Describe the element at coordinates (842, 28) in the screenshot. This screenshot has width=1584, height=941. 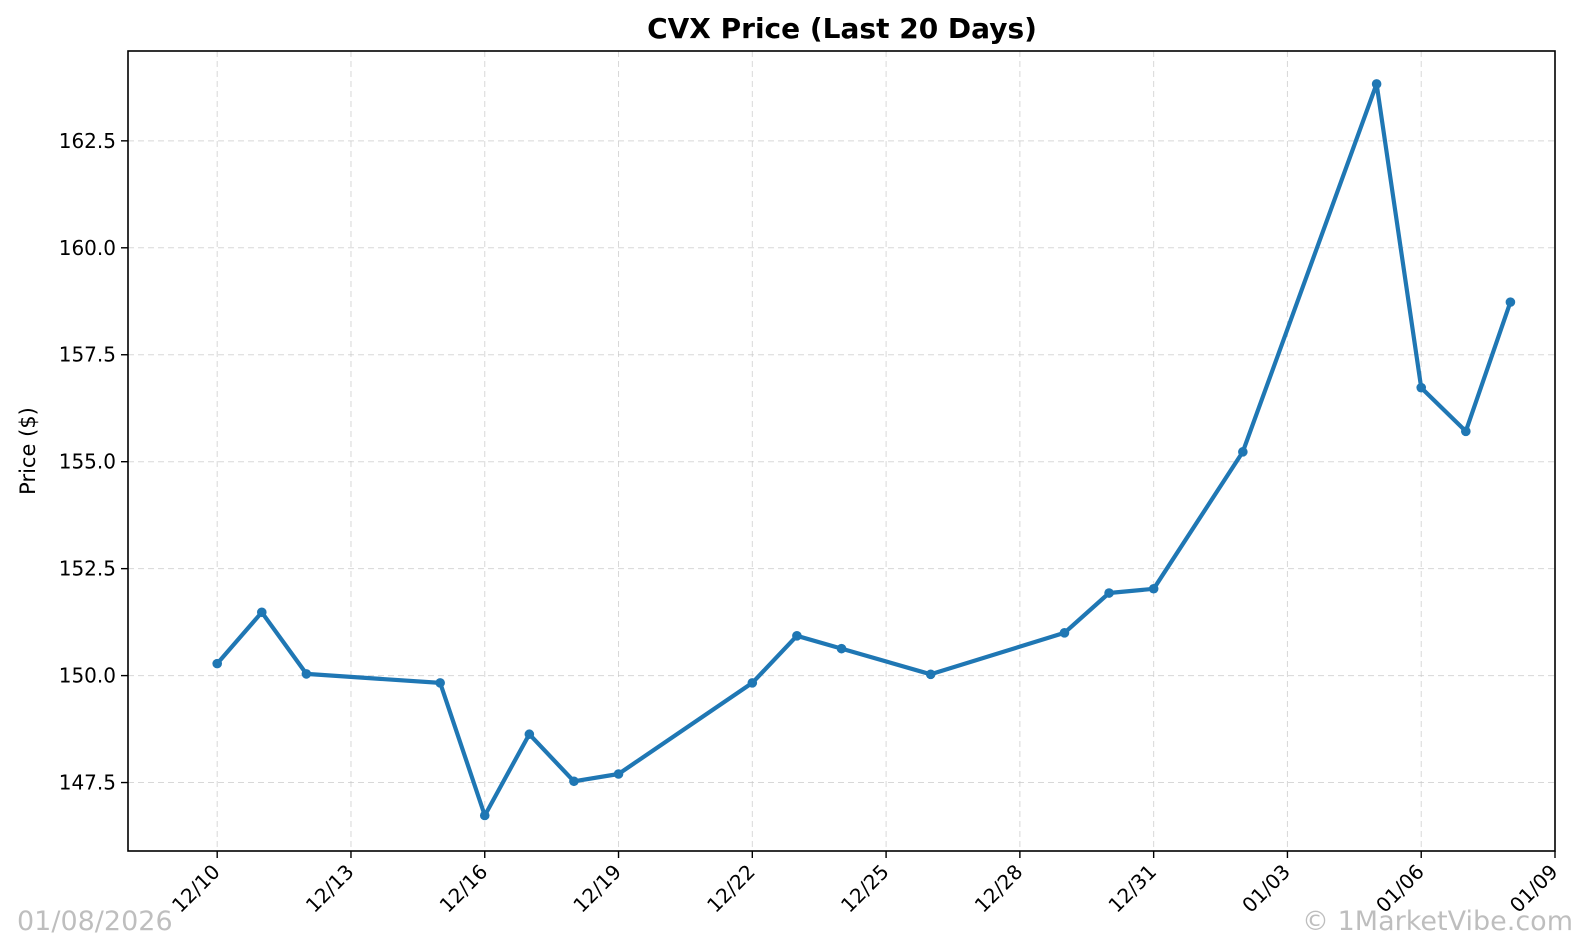
I see `chart-title: CVX Price (Last 20 Days)` at that location.